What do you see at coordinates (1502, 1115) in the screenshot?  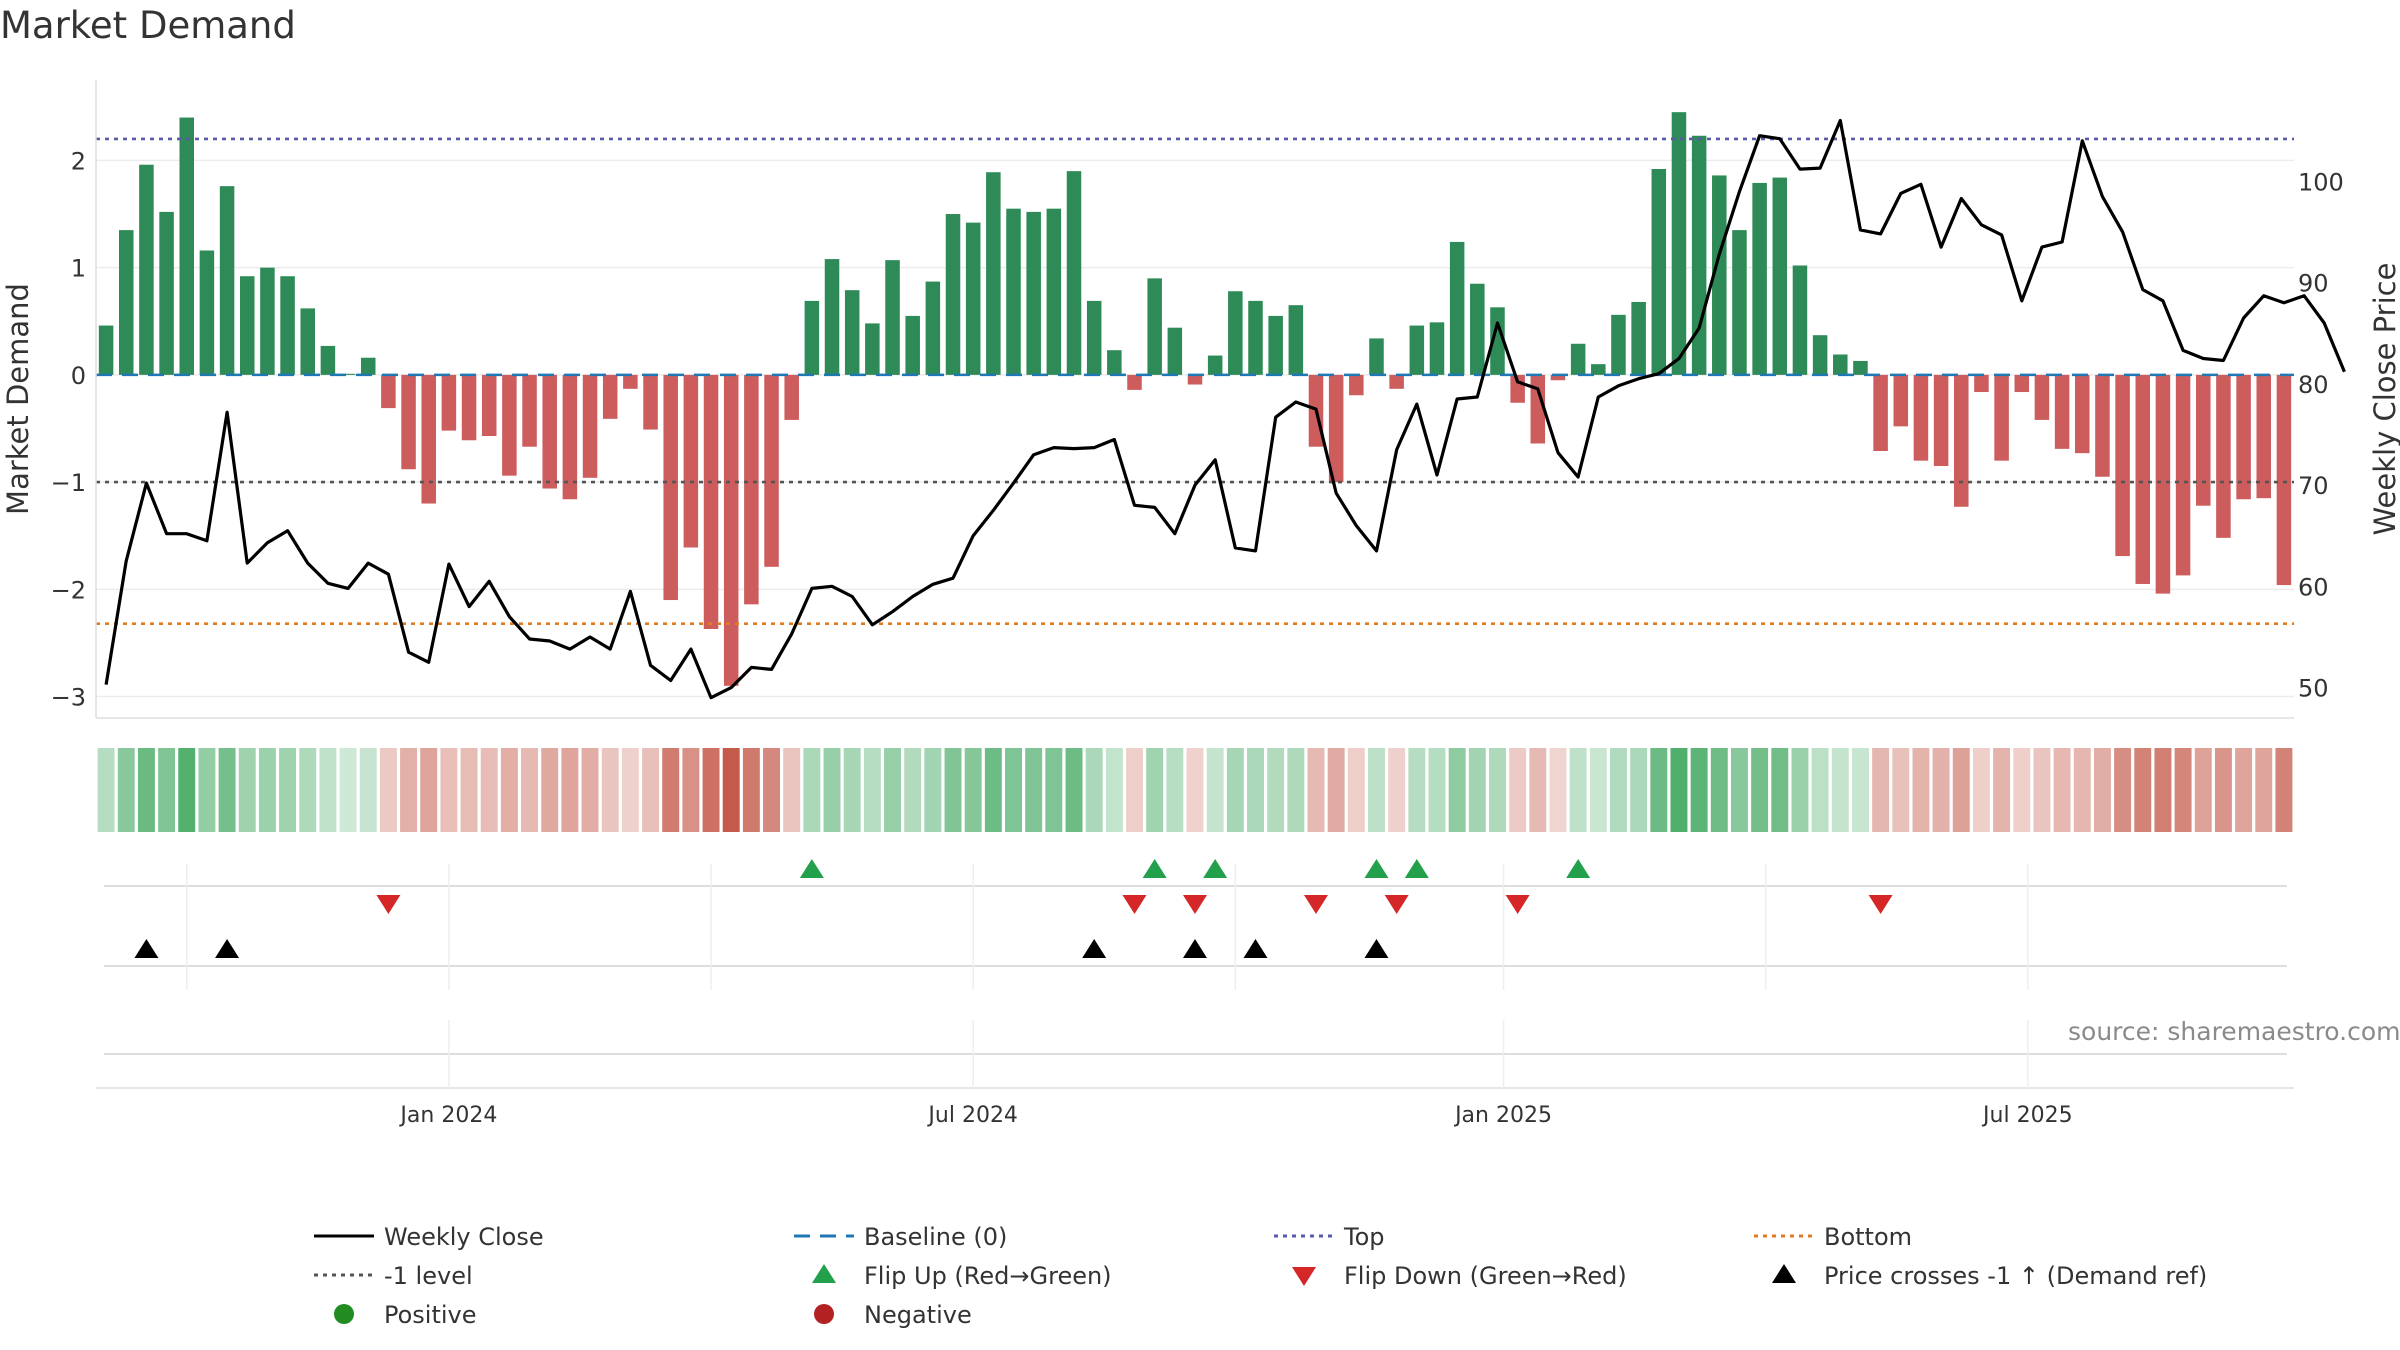 I see `x-tick-label: Jan 2025` at bounding box center [1502, 1115].